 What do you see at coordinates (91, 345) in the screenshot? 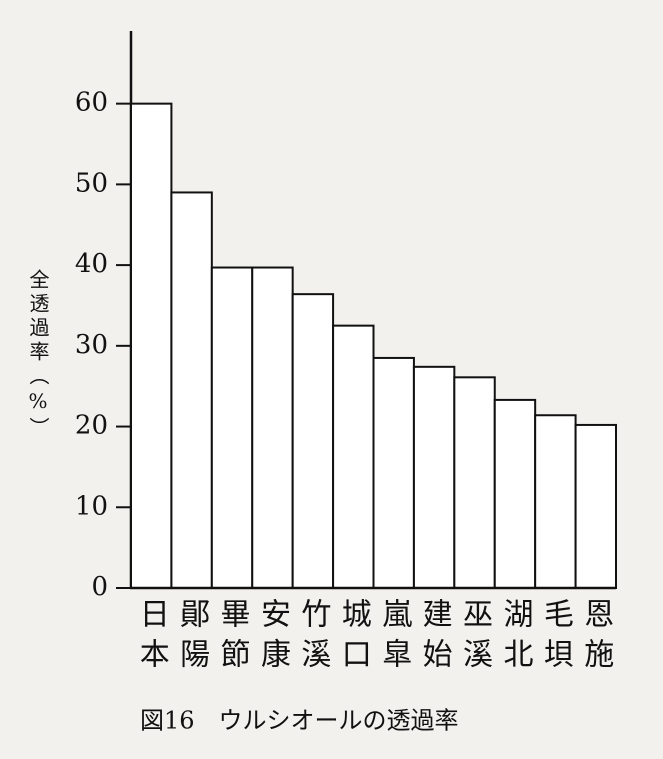
I see `y-tick-label: 30` at bounding box center [91, 345].